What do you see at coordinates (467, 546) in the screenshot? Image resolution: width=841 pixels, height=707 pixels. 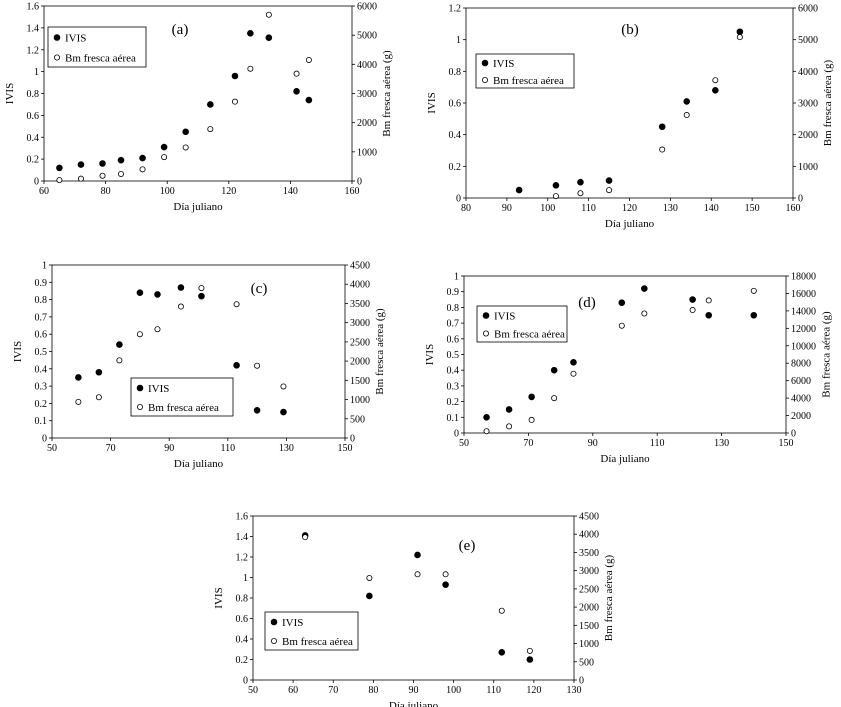 I see `panel-label: (e)` at bounding box center [467, 546].